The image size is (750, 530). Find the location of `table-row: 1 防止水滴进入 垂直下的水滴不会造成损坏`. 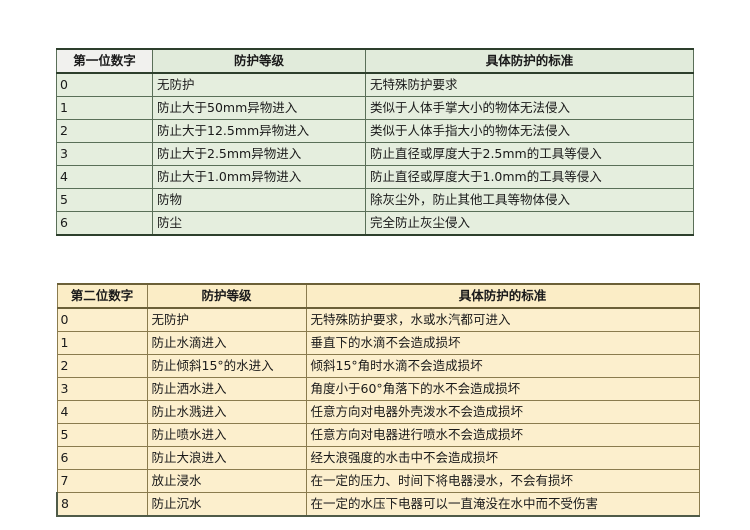

table-row: 1 防止水滴进入 垂直下的水滴不会造成损坏 is located at coordinates (378, 343).